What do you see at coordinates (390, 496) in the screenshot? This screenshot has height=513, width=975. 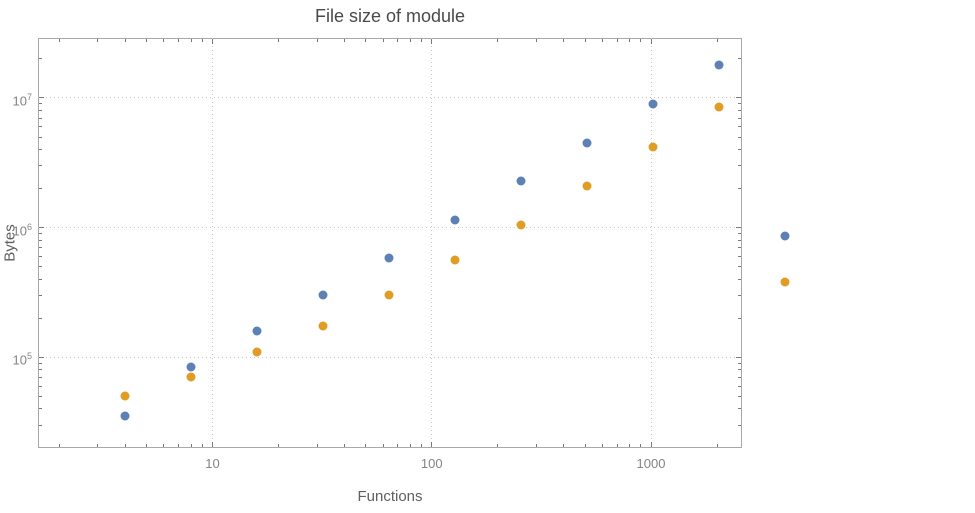 I see `x-axis-label: Functions` at bounding box center [390, 496].